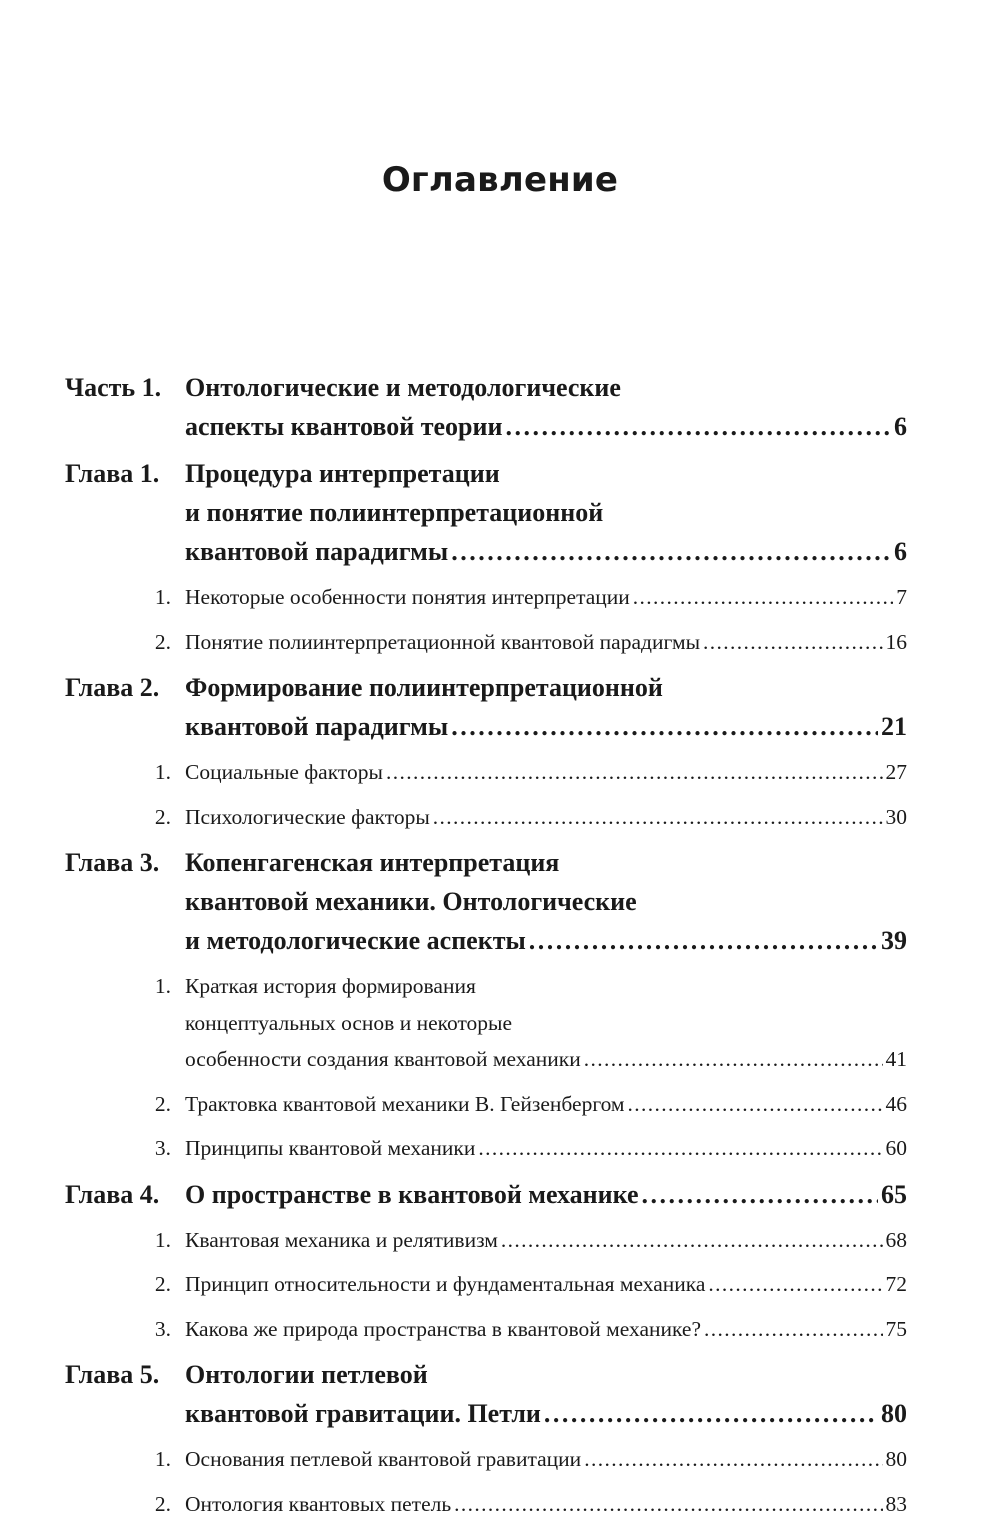  Describe the element at coordinates (342, 473) in the screenshot. I see `entry-title: Процедура интерпретации` at that location.